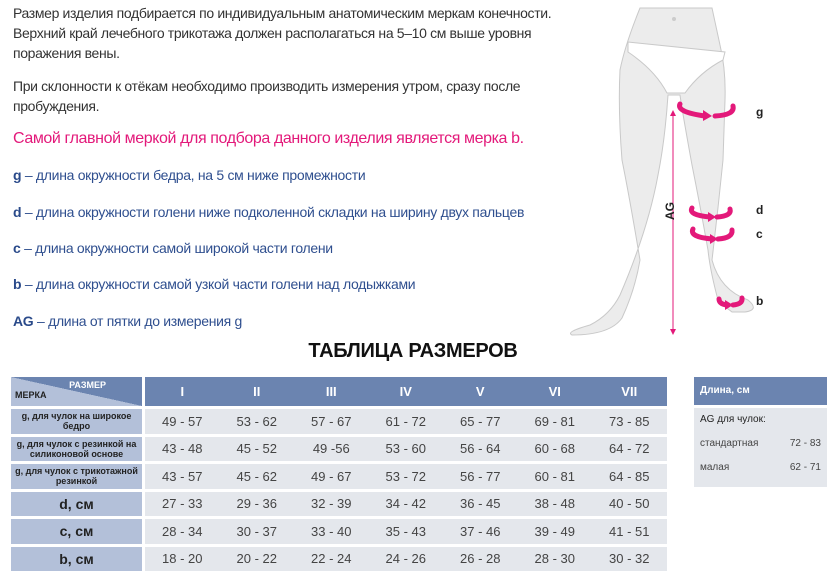 This screenshot has width=836, height=574. What do you see at coordinates (17, 248) in the screenshot?
I see `definition-key: c` at bounding box center [17, 248].